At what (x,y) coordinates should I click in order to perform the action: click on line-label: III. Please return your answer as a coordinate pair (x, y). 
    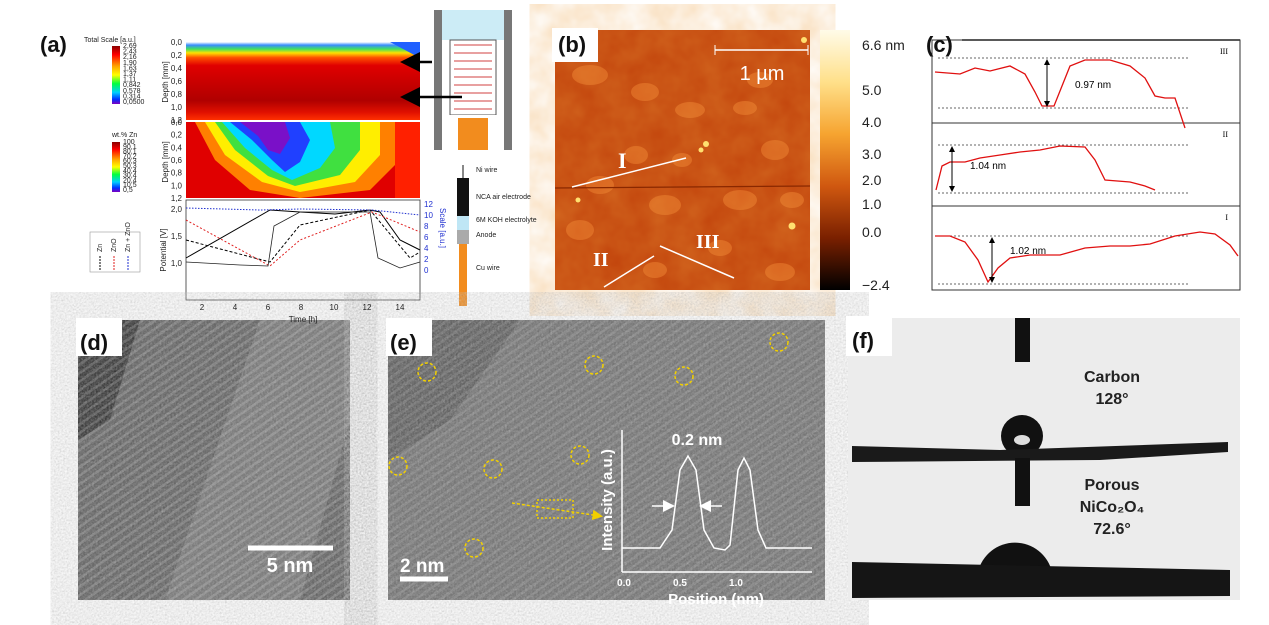
    Looking at the image, I should click on (708, 242).